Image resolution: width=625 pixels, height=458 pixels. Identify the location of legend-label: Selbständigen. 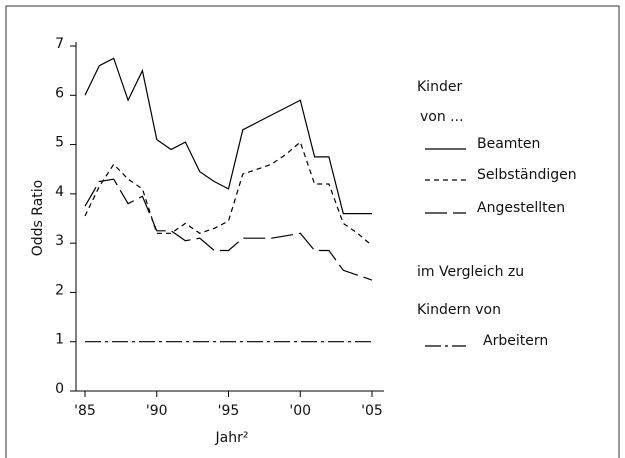
(527, 175).